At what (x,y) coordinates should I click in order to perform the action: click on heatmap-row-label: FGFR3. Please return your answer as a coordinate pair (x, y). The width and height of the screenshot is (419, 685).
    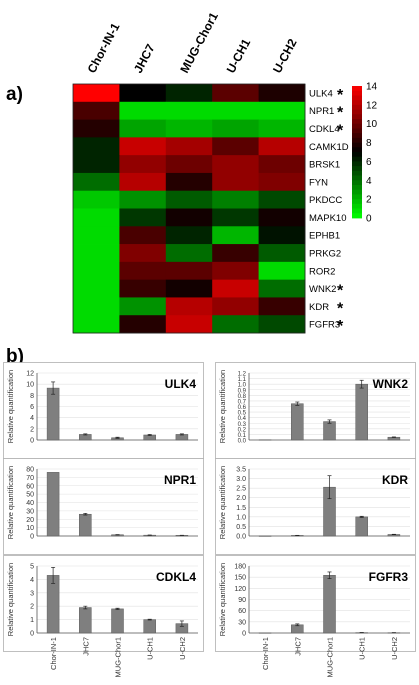
    Looking at the image, I should click on (324, 325).